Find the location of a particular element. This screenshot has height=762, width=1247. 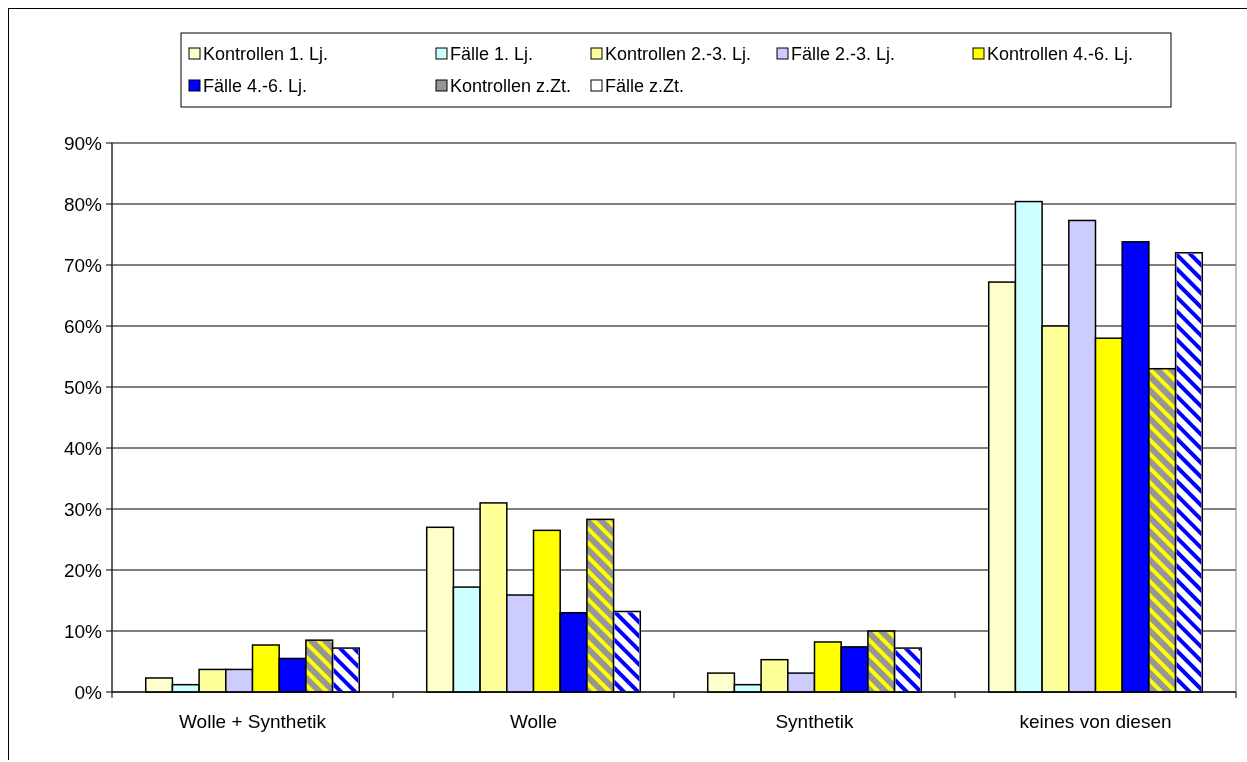

legend-label: Kontrollen 1. Lj. is located at coordinates (266, 54).